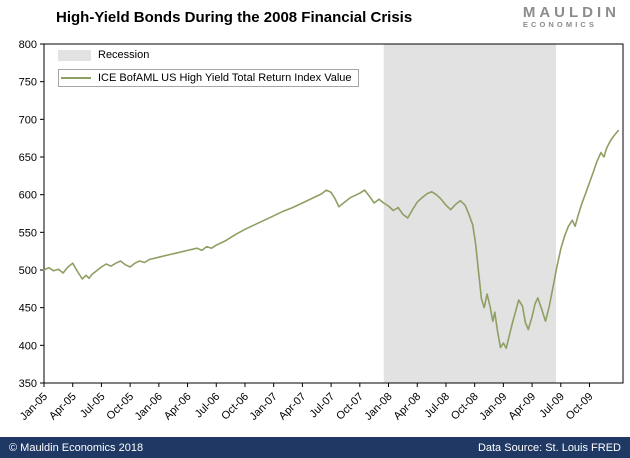 The width and height of the screenshot is (630, 458). I want to click on copyright-text: © Mauldin Economics 2018, so click(76, 447).